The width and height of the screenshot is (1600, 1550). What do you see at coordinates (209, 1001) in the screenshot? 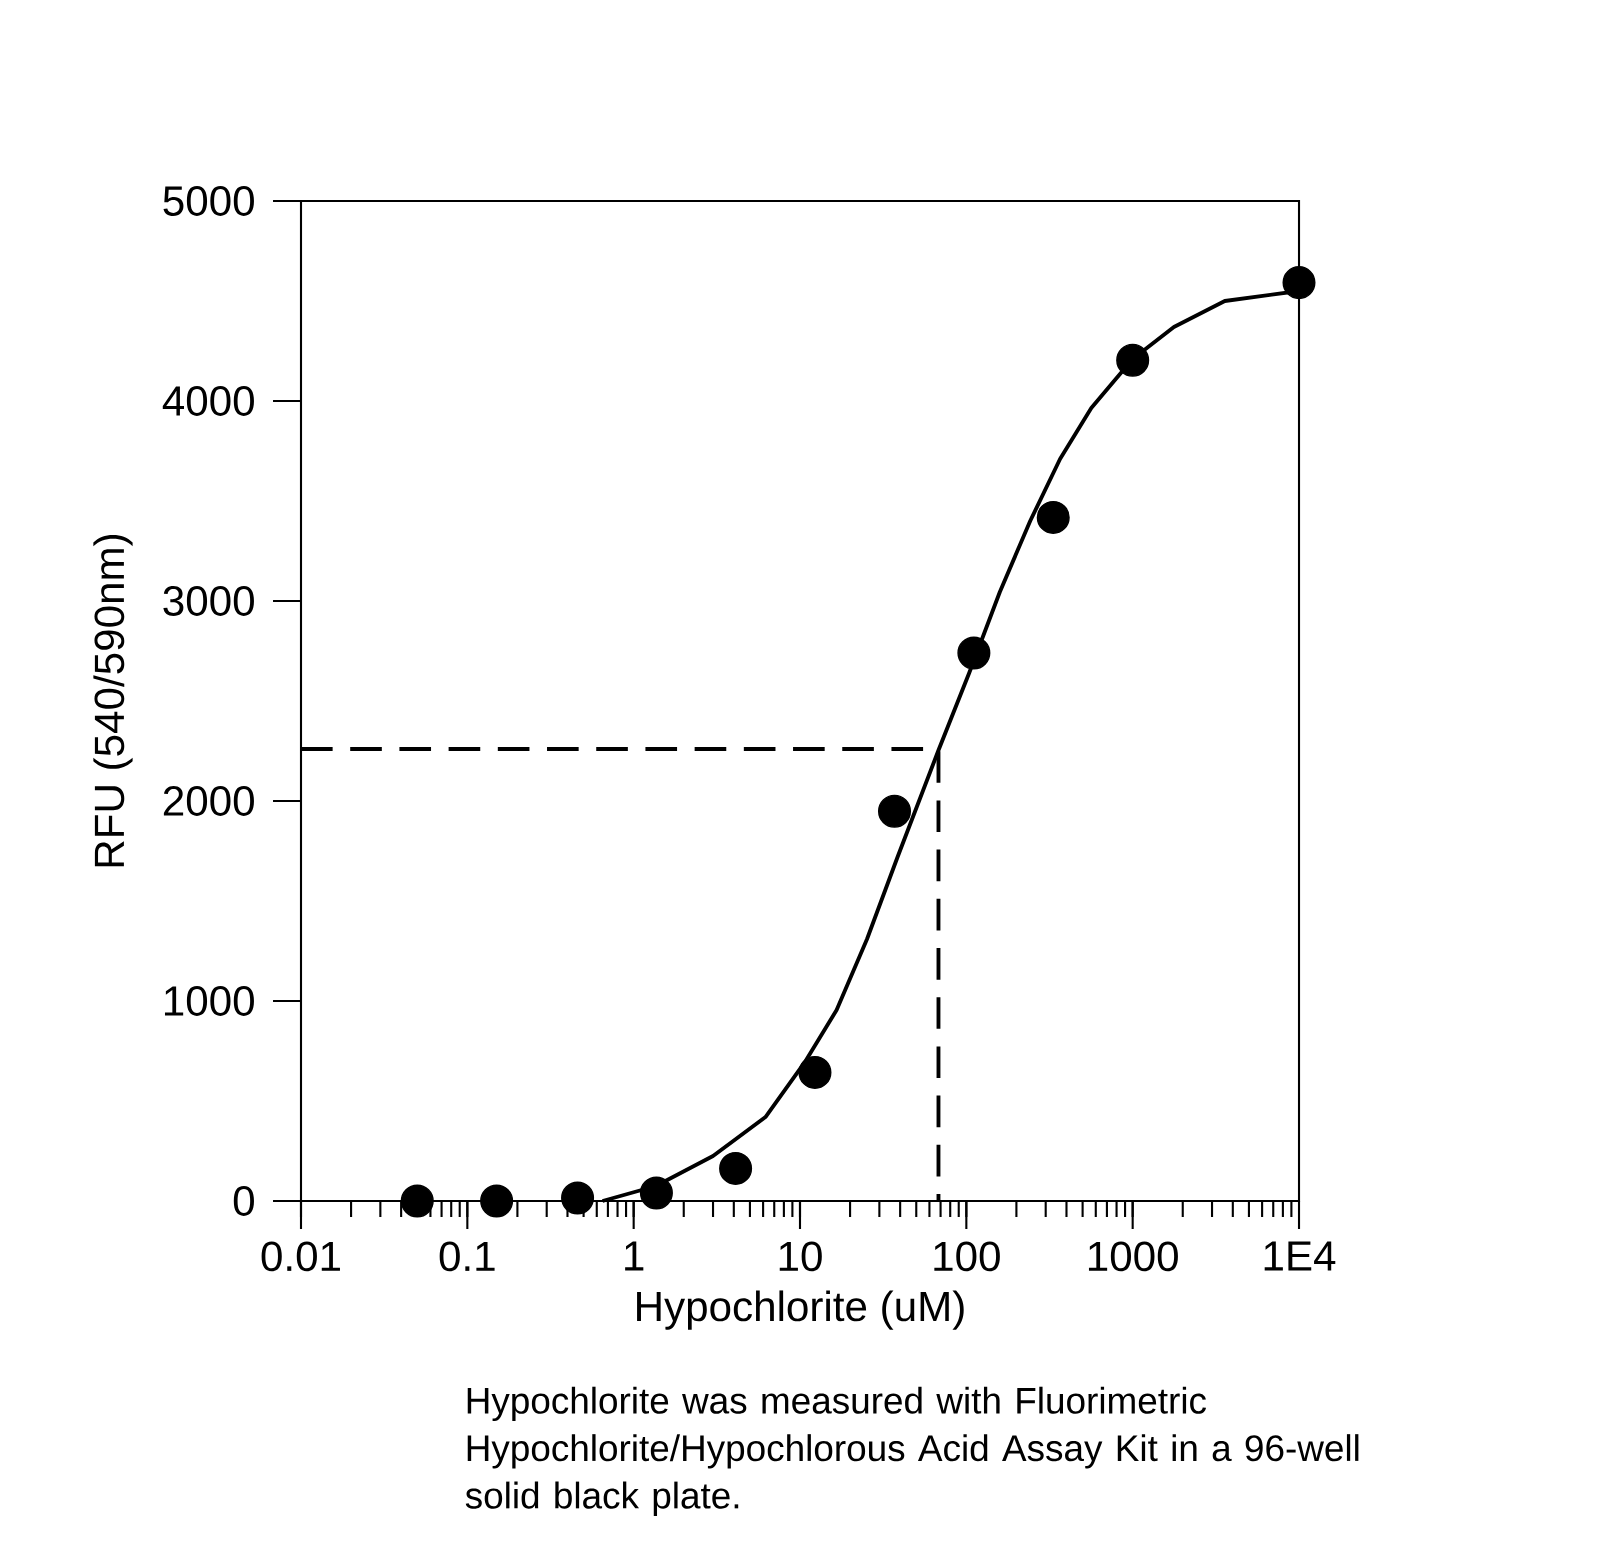
I see `y-tick-label: 1000` at bounding box center [209, 1001].